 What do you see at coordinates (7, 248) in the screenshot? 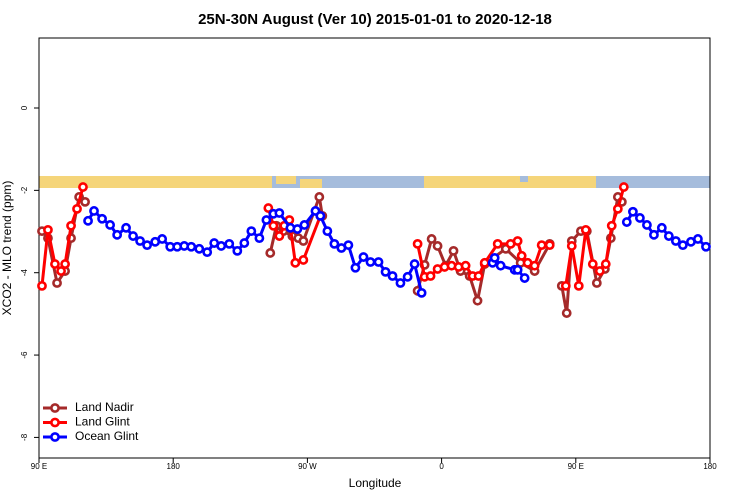
I see `y-axis-label: XCO2 - MLO trend (ppm)` at bounding box center [7, 248].